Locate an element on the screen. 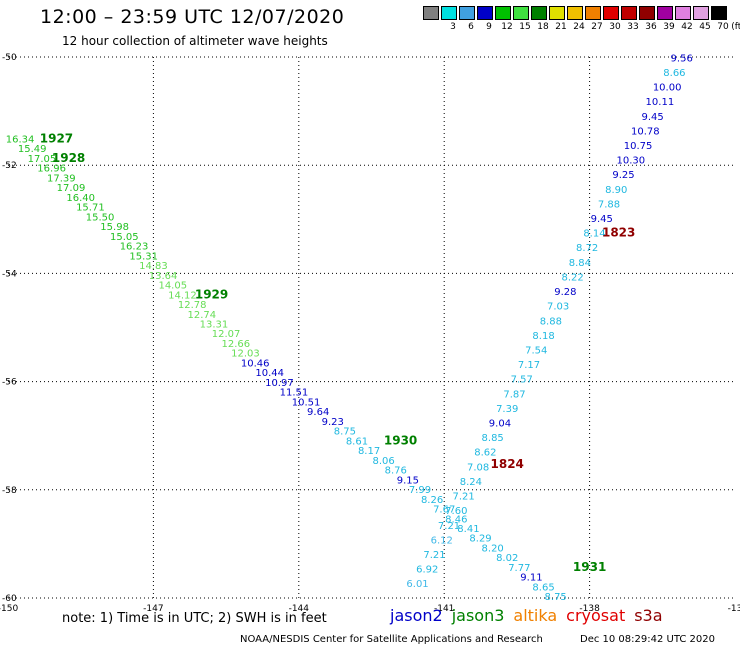 Image resolution: width=740 pixels, height=650 pixels. wave-height-label: 16.34 is located at coordinates (20, 139).